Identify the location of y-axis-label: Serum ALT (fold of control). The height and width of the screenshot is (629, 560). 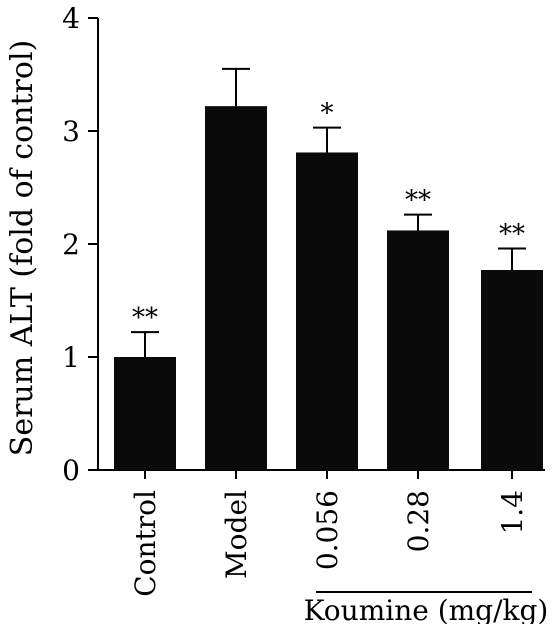
(22, 248).